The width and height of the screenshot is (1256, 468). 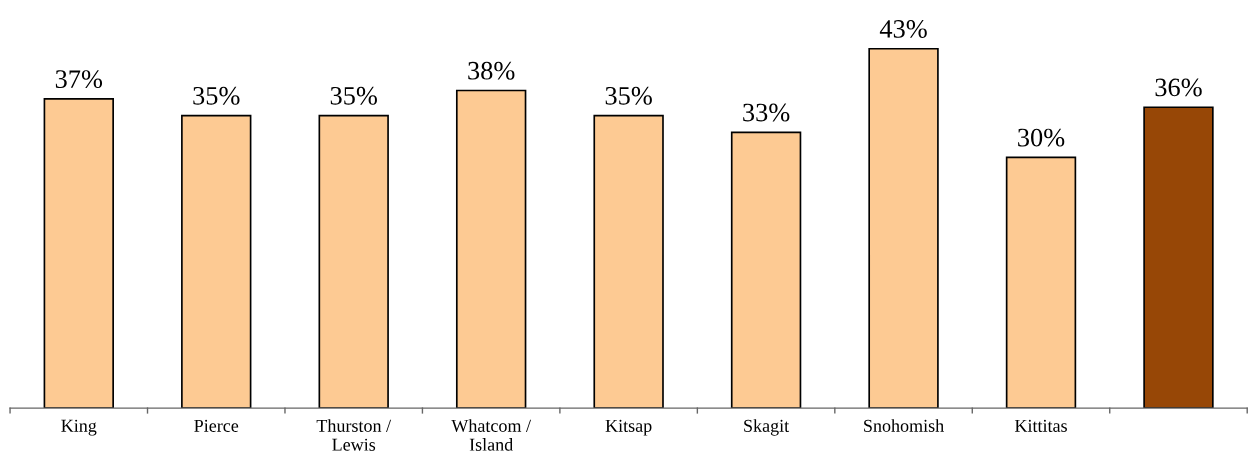 What do you see at coordinates (766, 112) in the screenshot?
I see `data-label: 33%` at bounding box center [766, 112].